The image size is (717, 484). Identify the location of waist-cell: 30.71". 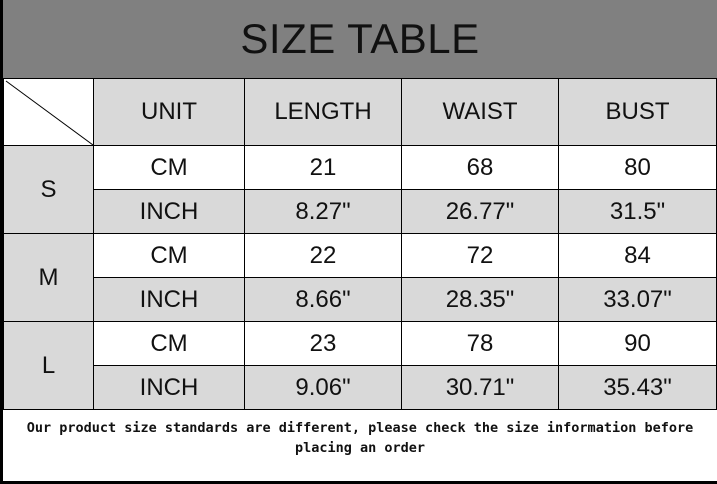
(480, 387).